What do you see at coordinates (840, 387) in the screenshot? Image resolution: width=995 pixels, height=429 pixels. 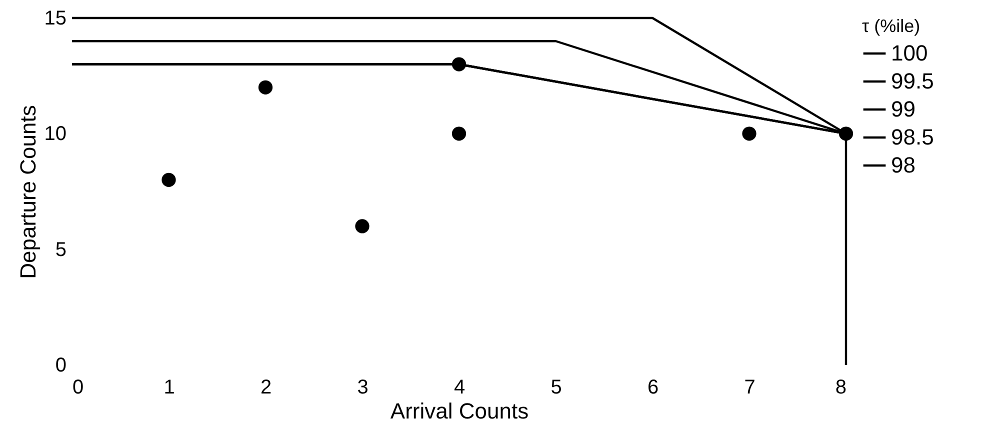 I see `x-tick-label: 8` at bounding box center [840, 387].